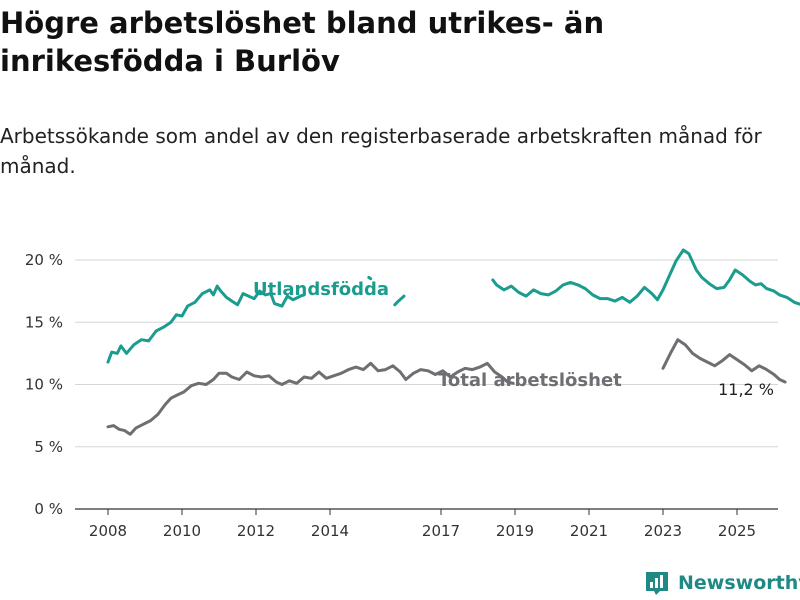 This screenshot has width=800, height=600. What do you see at coordinates (256, 531) in the screenshot?
I see `x-tick-label: 2012` at bounding box center [256, 531].